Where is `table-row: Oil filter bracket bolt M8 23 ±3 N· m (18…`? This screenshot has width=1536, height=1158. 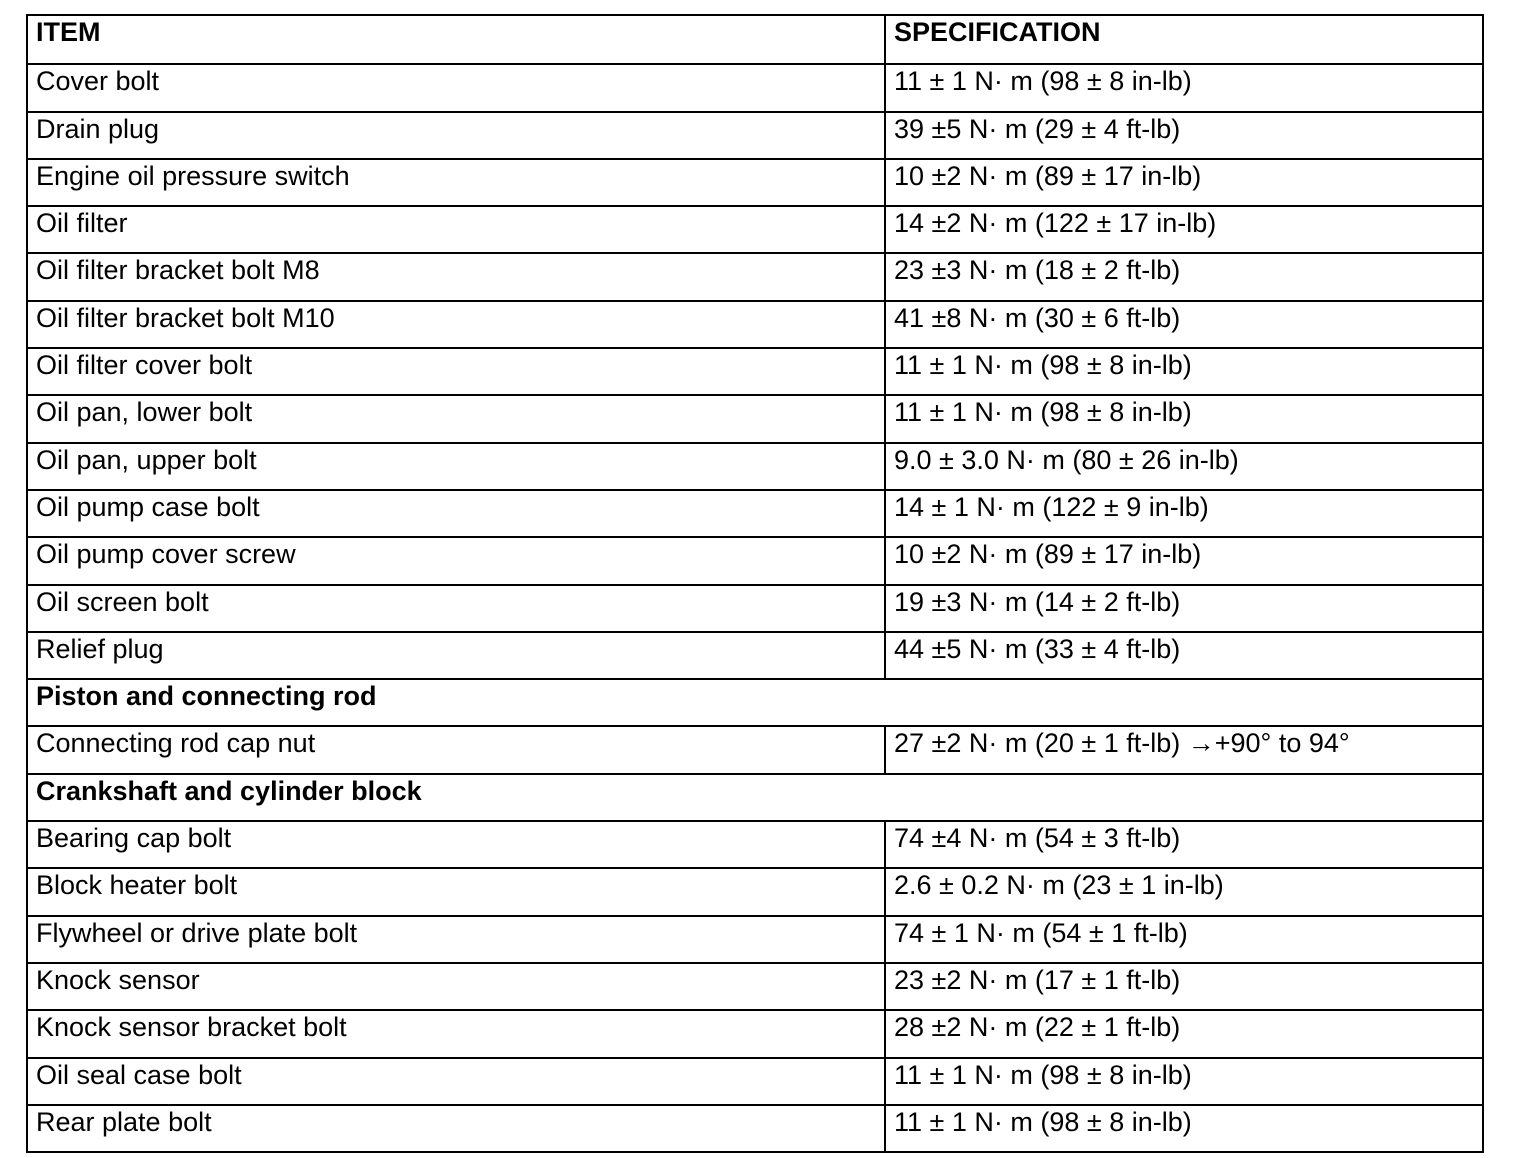 table-row: Oil filter bracket bolt M8 23 ±3 N· m (18… is located at coordinates (755, 276).